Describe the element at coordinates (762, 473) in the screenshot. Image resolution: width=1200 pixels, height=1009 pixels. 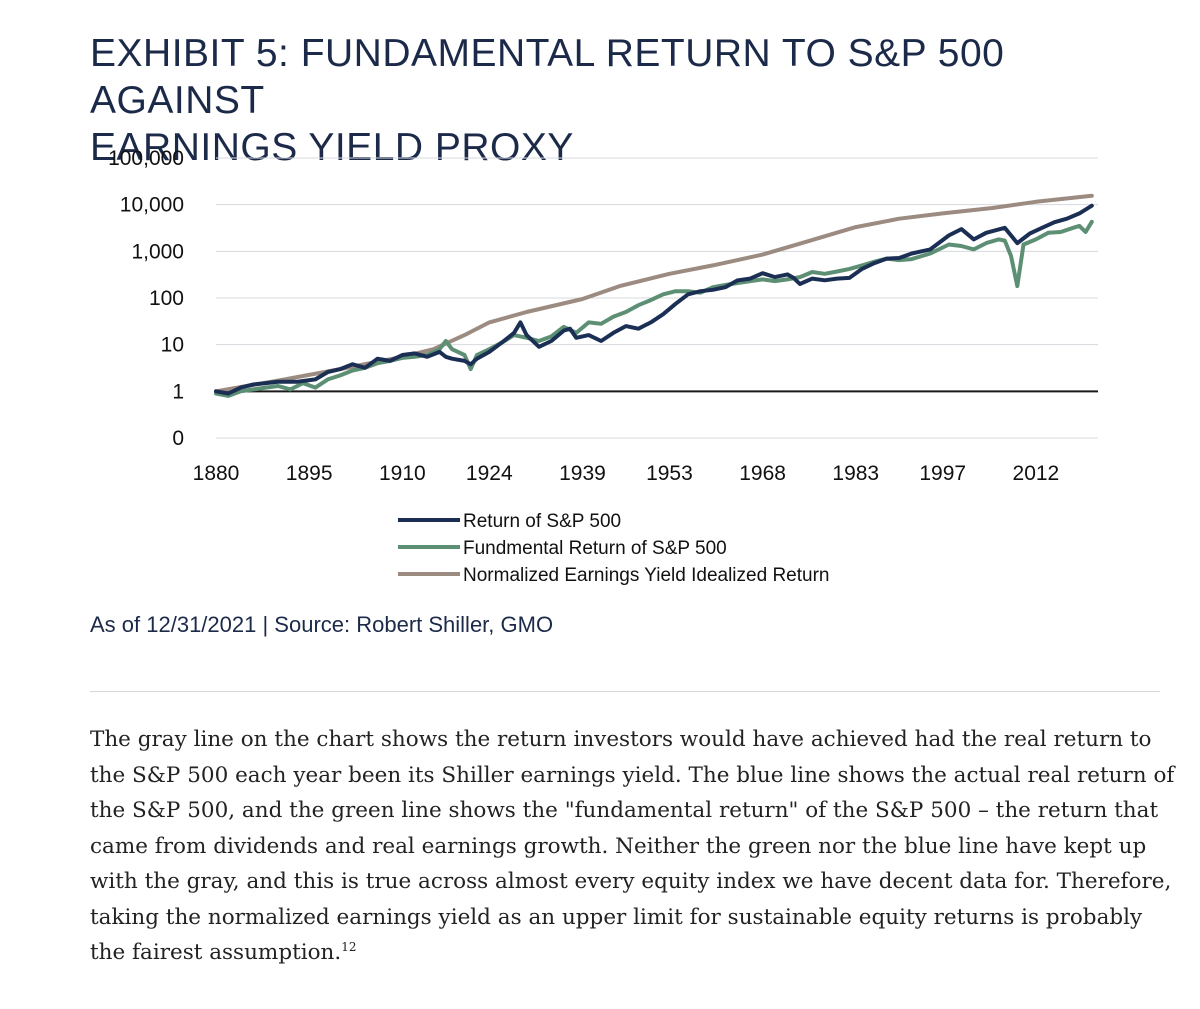
I see `x-tick-label: 1968` at that location.